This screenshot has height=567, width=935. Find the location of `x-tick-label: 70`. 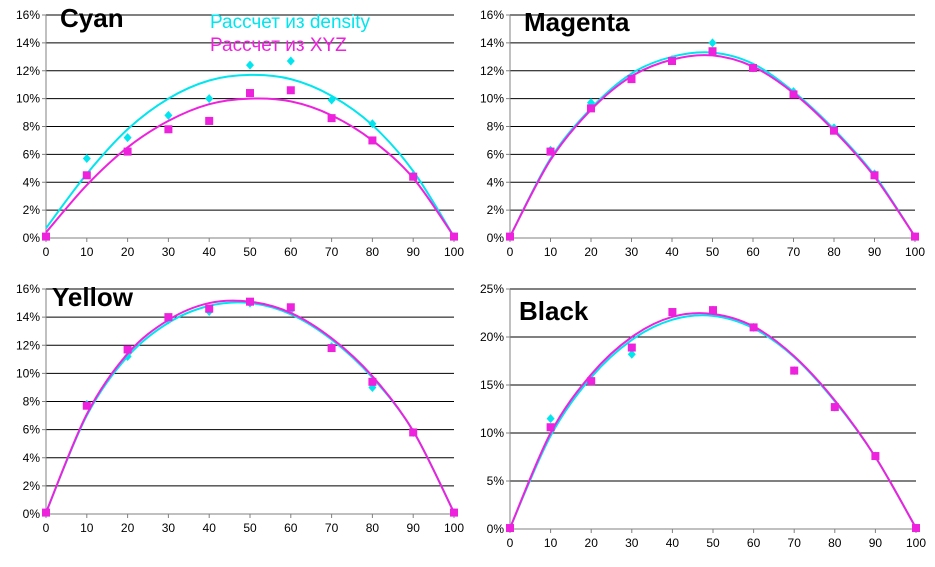

x-tick-label: 70 is located at coordinates (795, 543).